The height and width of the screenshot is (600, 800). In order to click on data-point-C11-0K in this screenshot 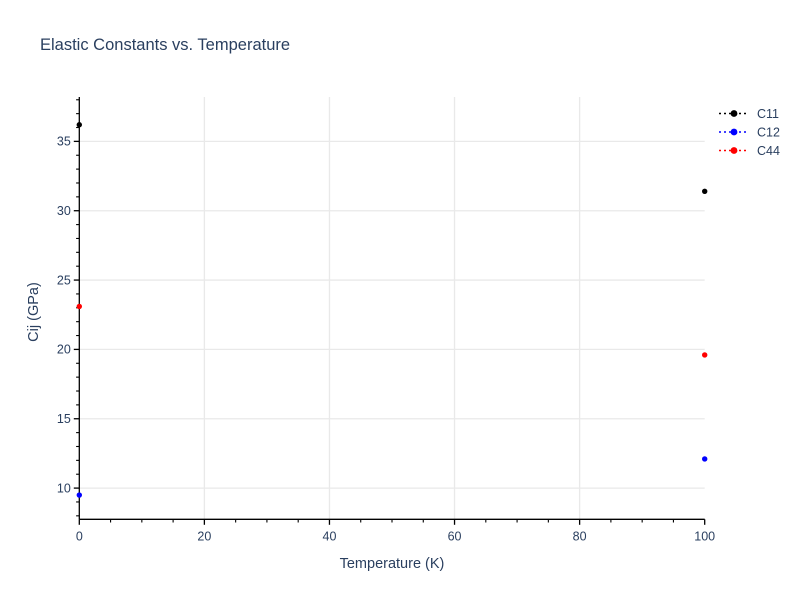, I will do `click(79, 125)`.